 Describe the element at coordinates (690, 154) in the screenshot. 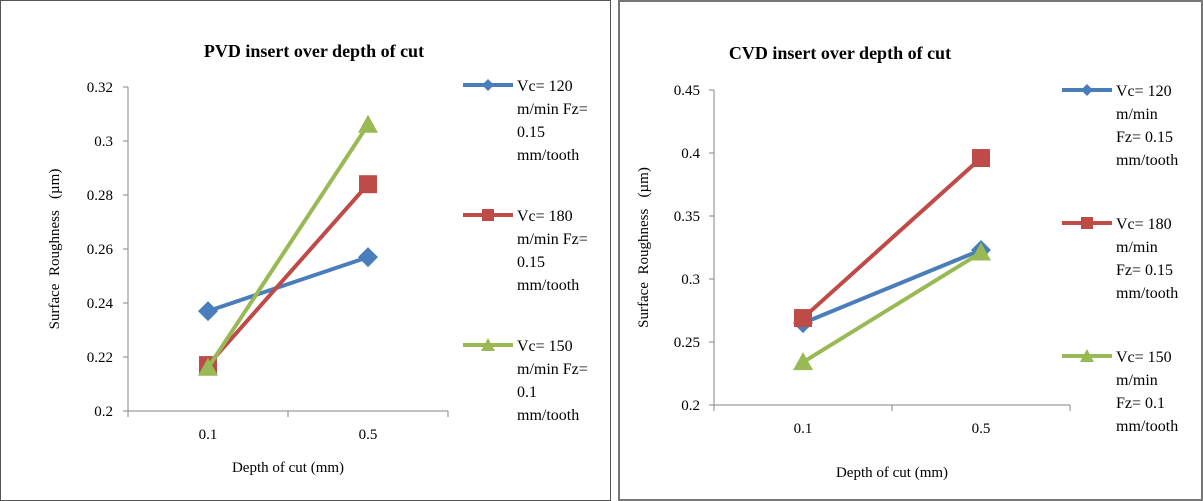

I see `y-tick-label: 0.4` at that location.